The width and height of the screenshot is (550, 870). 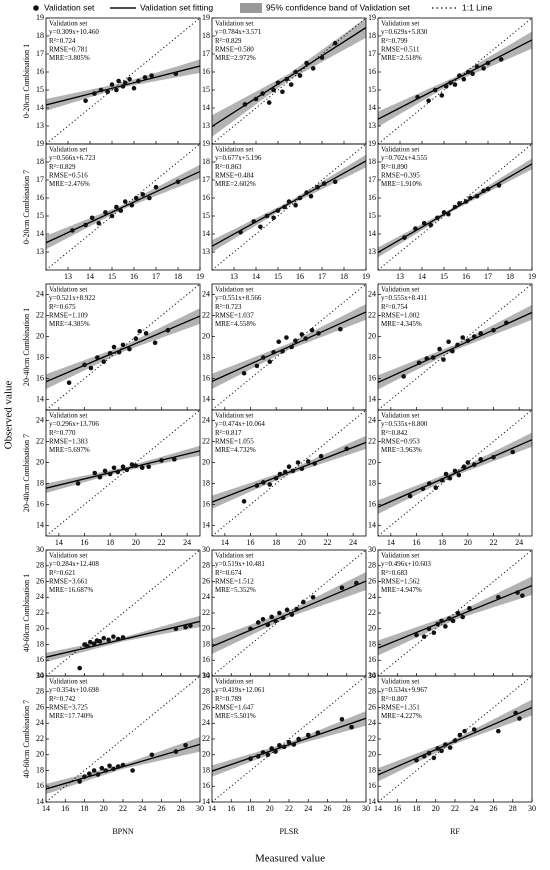 What do you see at coordinates (238, 158) in the screenshot?
I see `annotation: y=0.677x+5.196` at bounding box center [238, 158].